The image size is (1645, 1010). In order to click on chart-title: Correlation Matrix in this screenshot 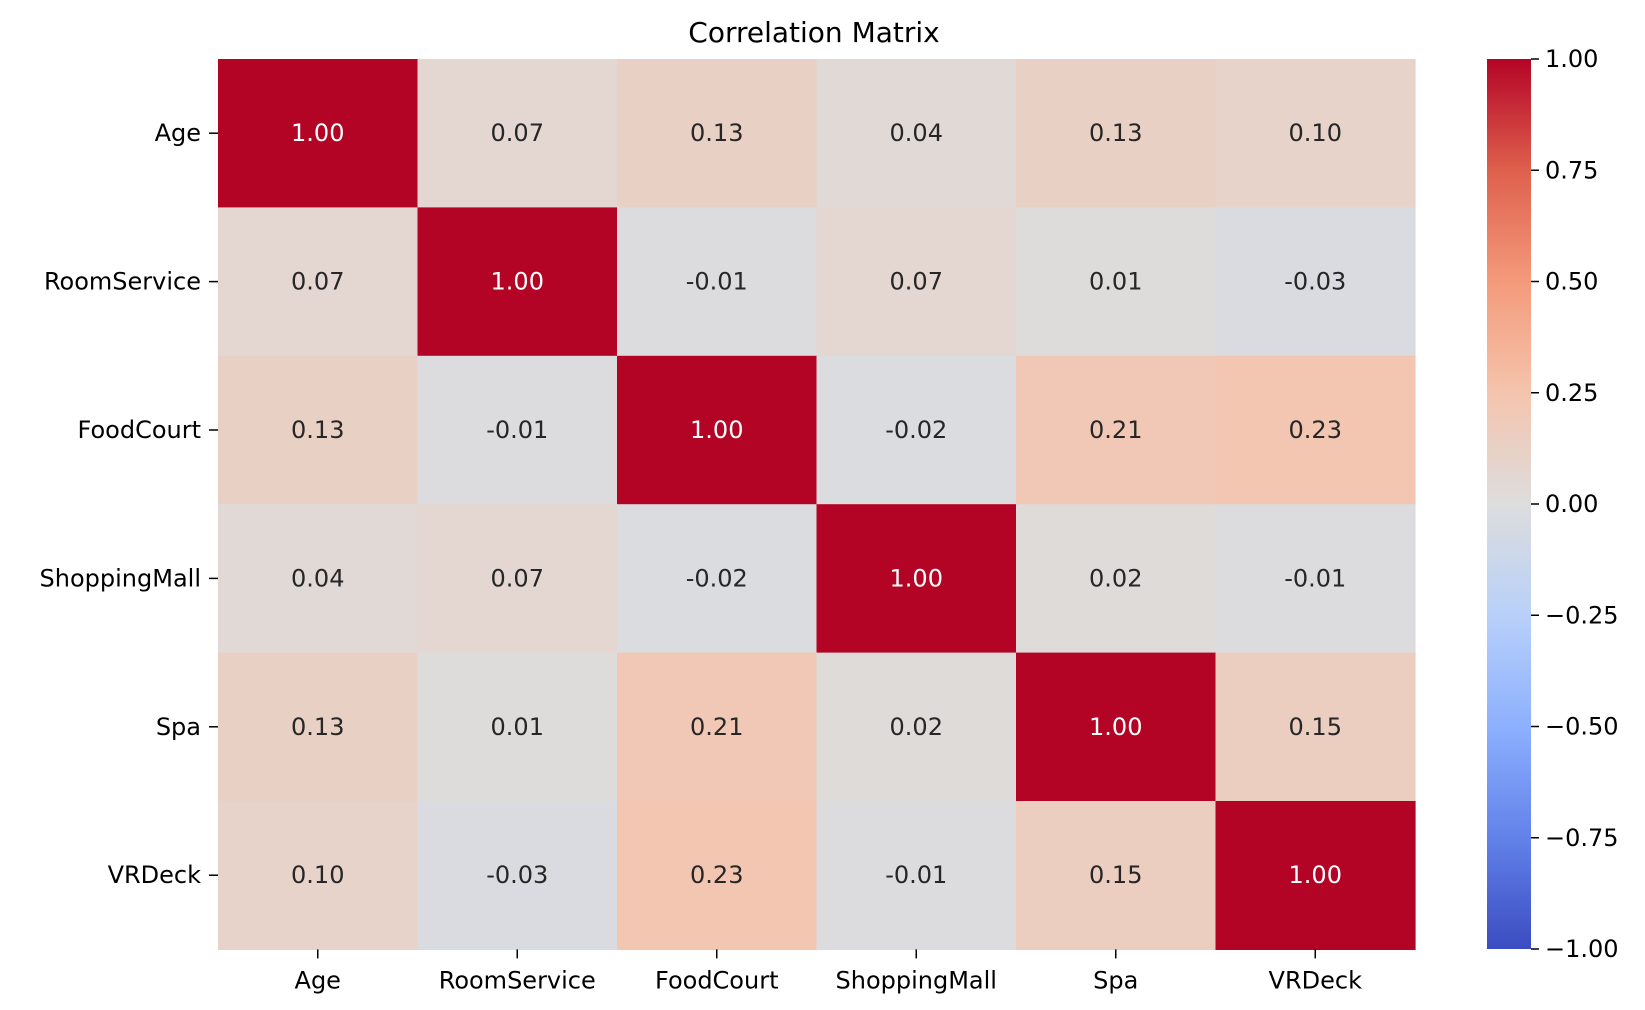, I will do `click(813, 32)`.